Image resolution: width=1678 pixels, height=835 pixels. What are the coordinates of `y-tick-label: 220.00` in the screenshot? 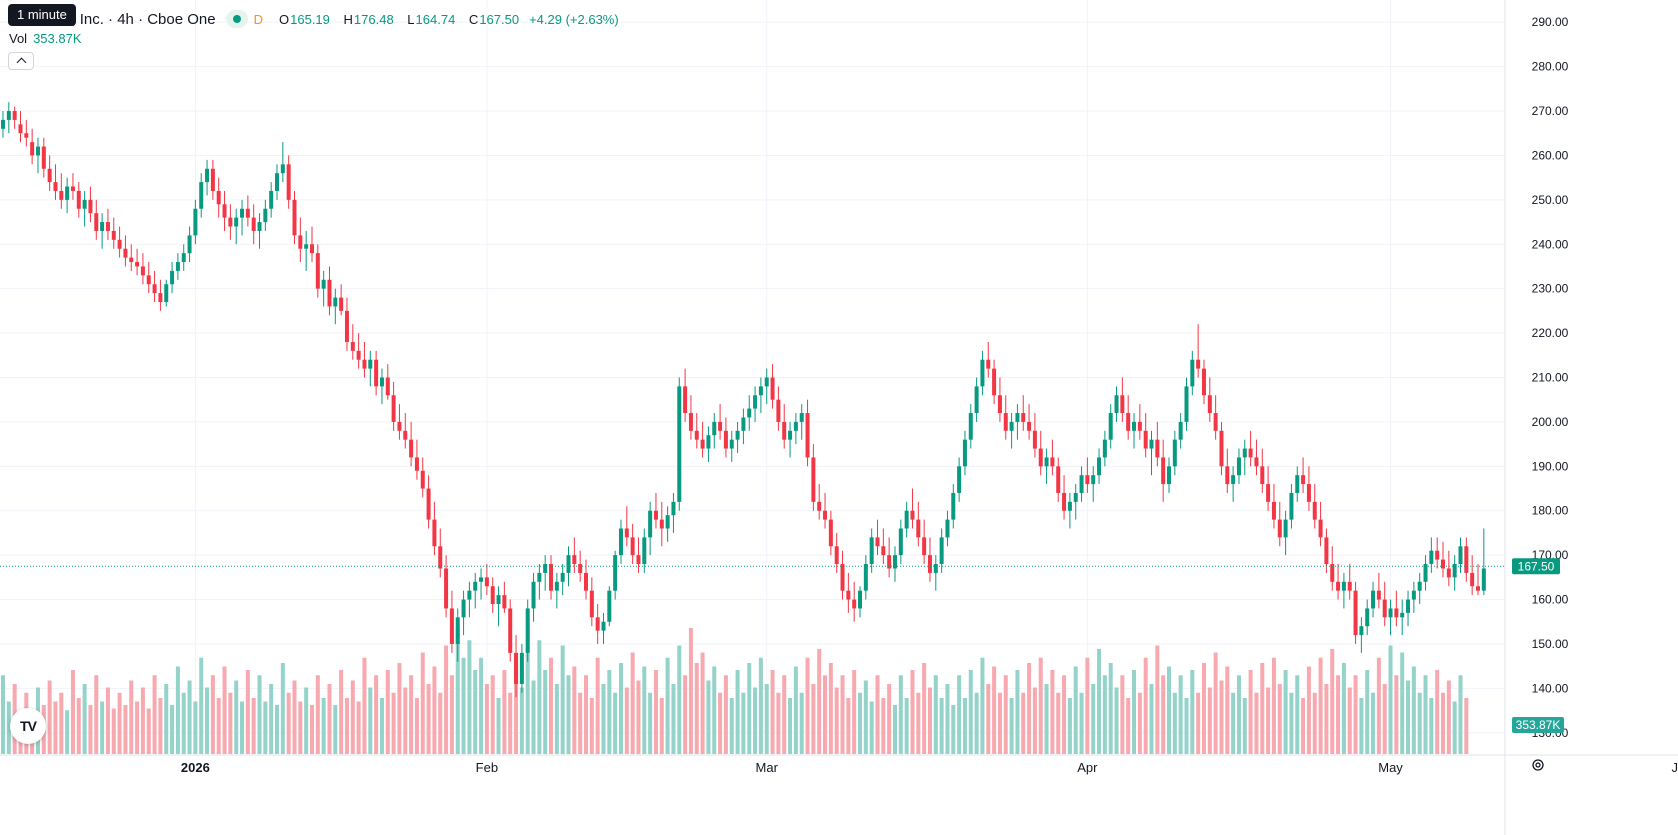 It's located at (1550, 333).